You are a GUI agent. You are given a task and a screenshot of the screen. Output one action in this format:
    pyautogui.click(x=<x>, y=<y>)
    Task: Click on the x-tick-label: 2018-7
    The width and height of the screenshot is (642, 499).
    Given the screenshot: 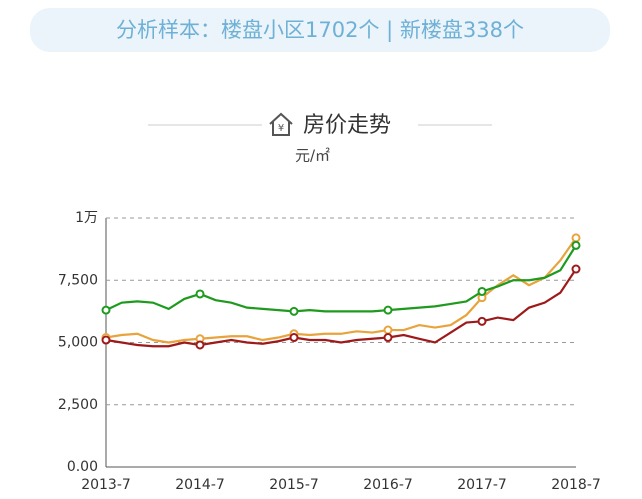 What is the action you would take?
    pyautogui.click(x=576, y=485)
    